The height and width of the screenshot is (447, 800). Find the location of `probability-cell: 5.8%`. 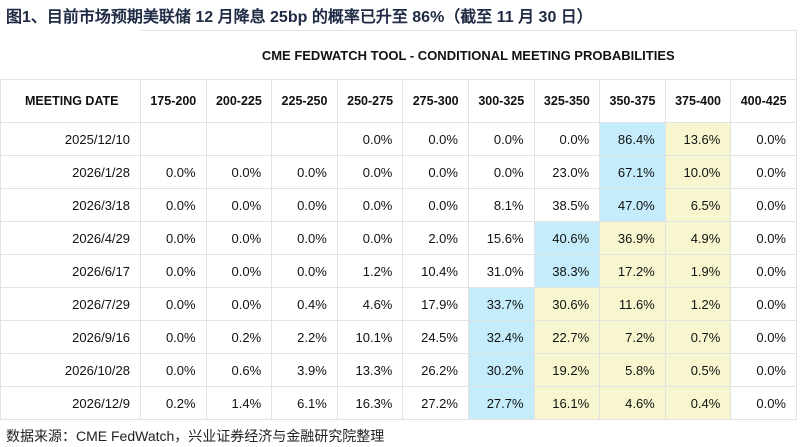

probability-cell: 5.8% is located at coordinates (632, 370).